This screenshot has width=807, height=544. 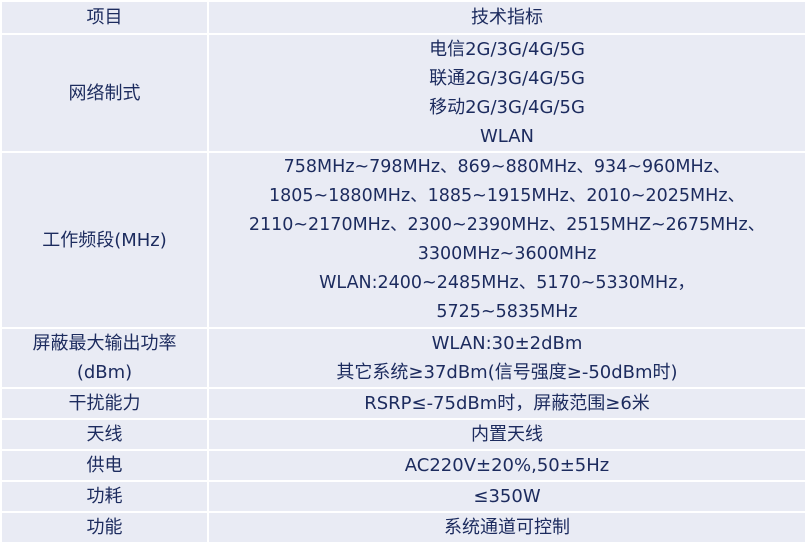 I want to click on label-line: (dBm), so click(x=104, y=372).